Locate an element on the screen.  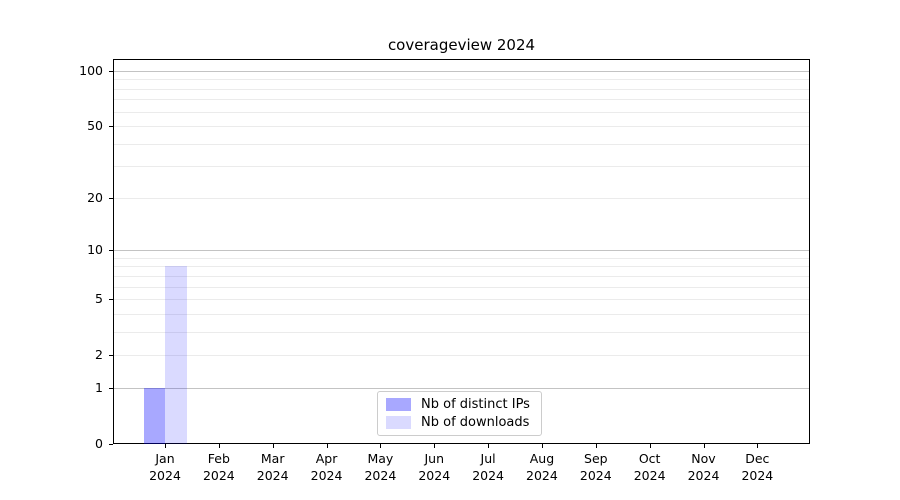
x-tick-month: Mar is located at coordinates (272, 458).